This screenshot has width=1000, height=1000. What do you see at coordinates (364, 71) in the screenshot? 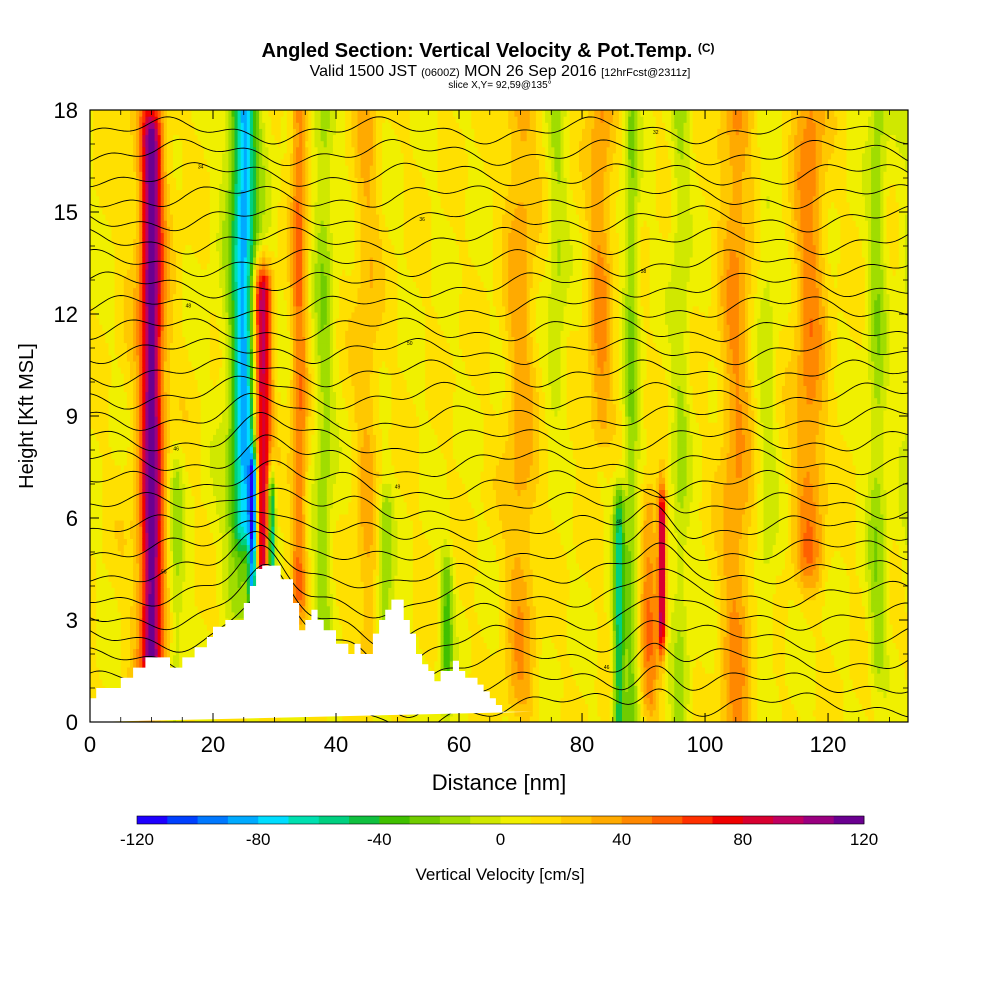
I see `subtitle-valid: Valid 1500 JST` at bounding box center [364, 71].